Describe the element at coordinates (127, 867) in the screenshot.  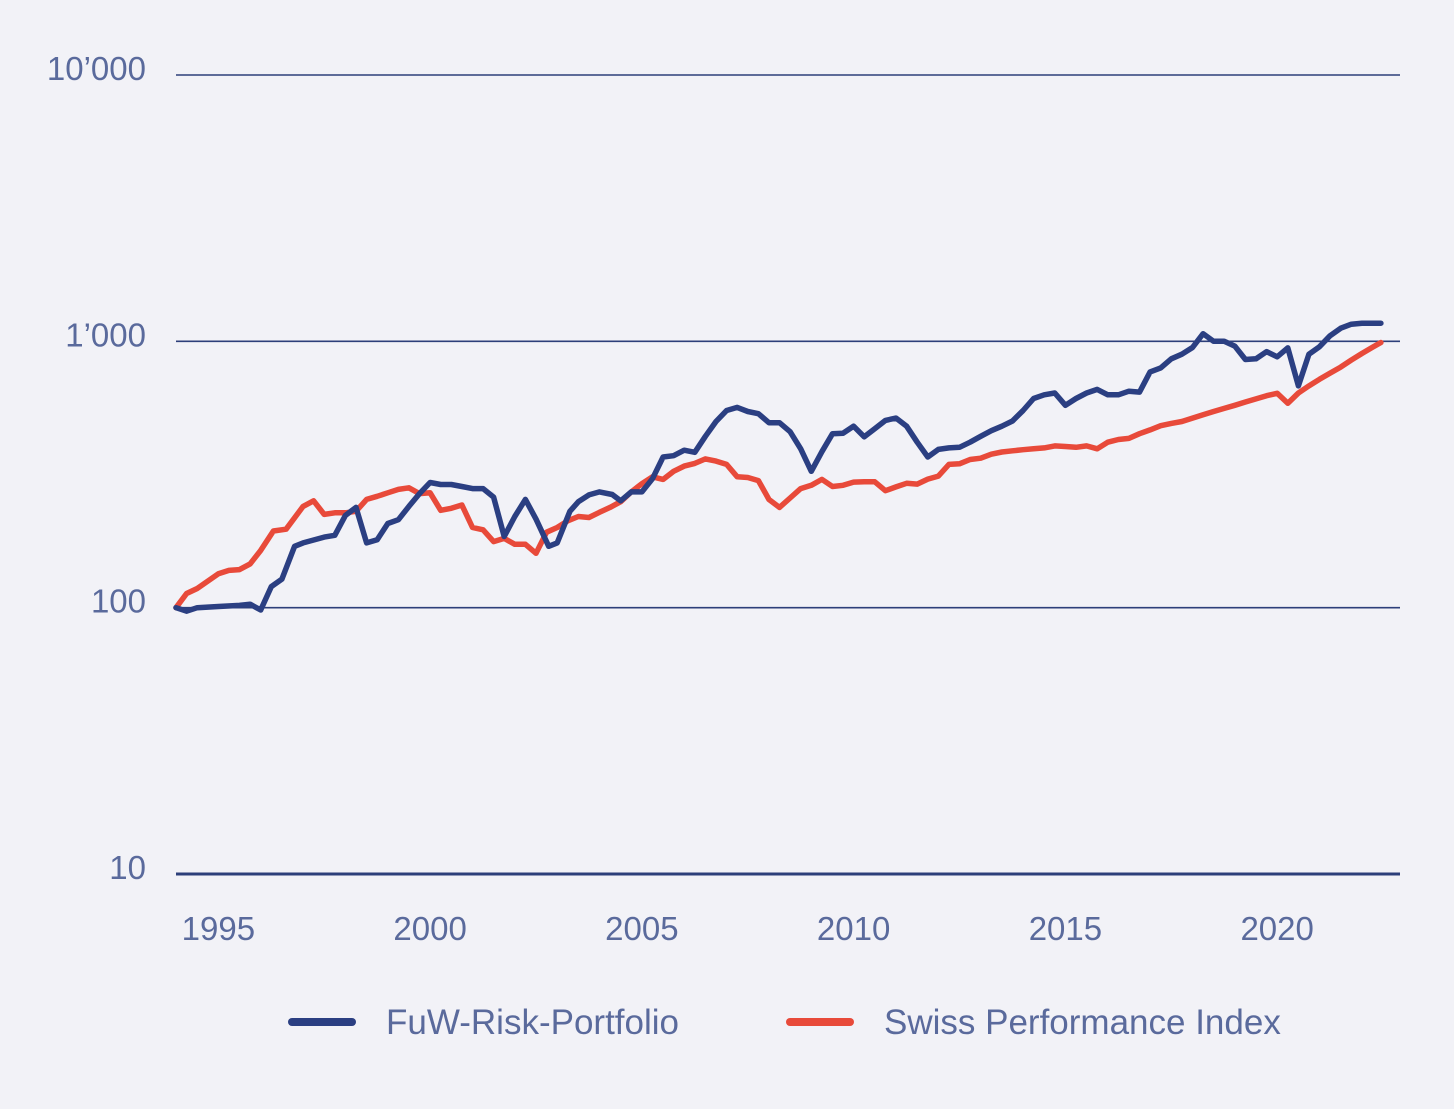
I see `y-tick-label-10: 10` at that location.